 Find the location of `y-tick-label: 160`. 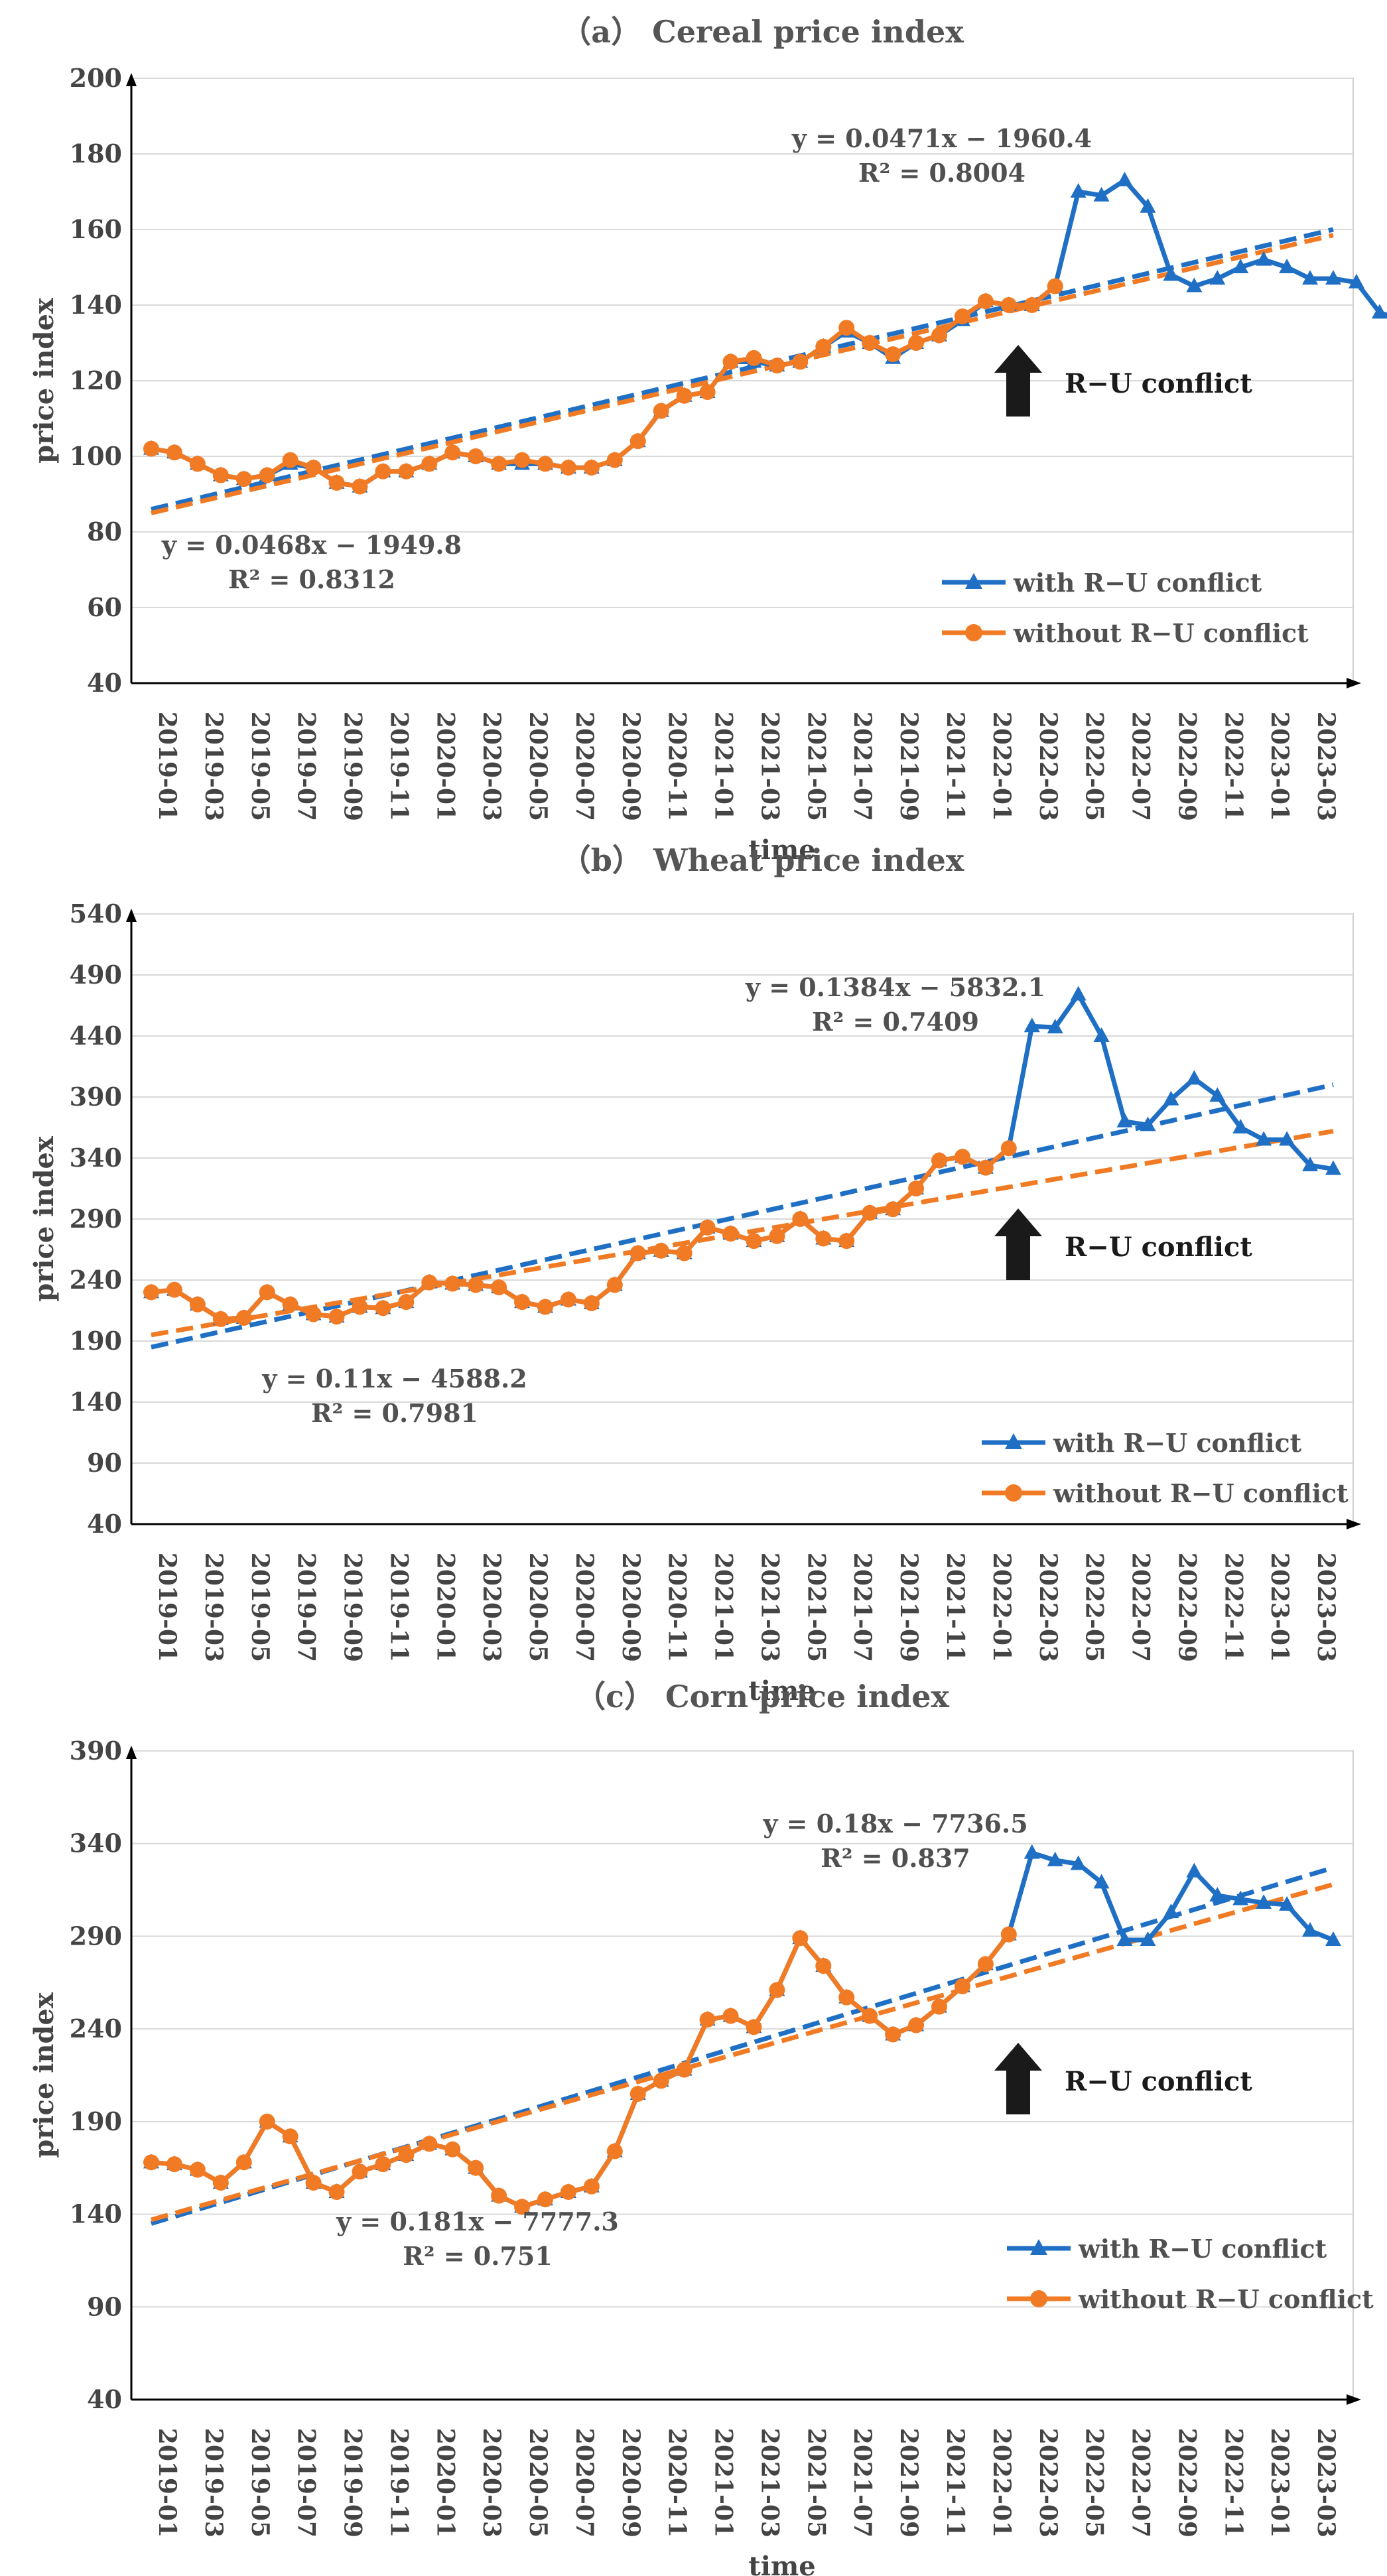

y-tick-label: 160 is located at coordinates (96, 229).